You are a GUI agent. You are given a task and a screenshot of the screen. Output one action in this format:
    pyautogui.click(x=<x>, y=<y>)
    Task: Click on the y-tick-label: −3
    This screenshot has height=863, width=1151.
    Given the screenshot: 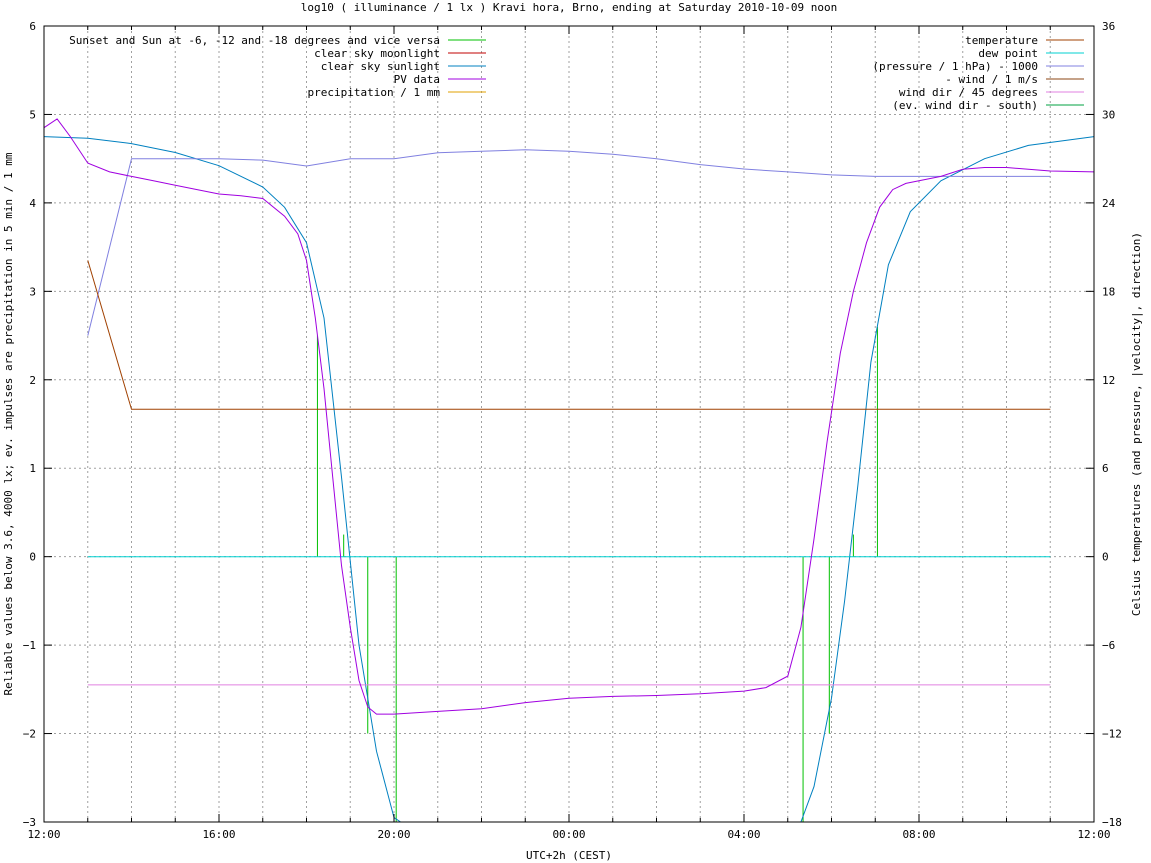 What is the action you would take?
    pyautogui.click(x=29, y=822)
    